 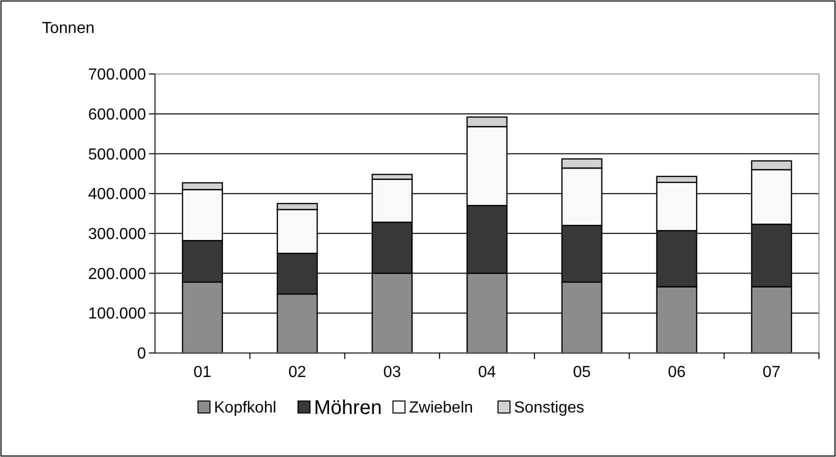 I want to click on x-tick-label: 07, so click(x=771, y=372).